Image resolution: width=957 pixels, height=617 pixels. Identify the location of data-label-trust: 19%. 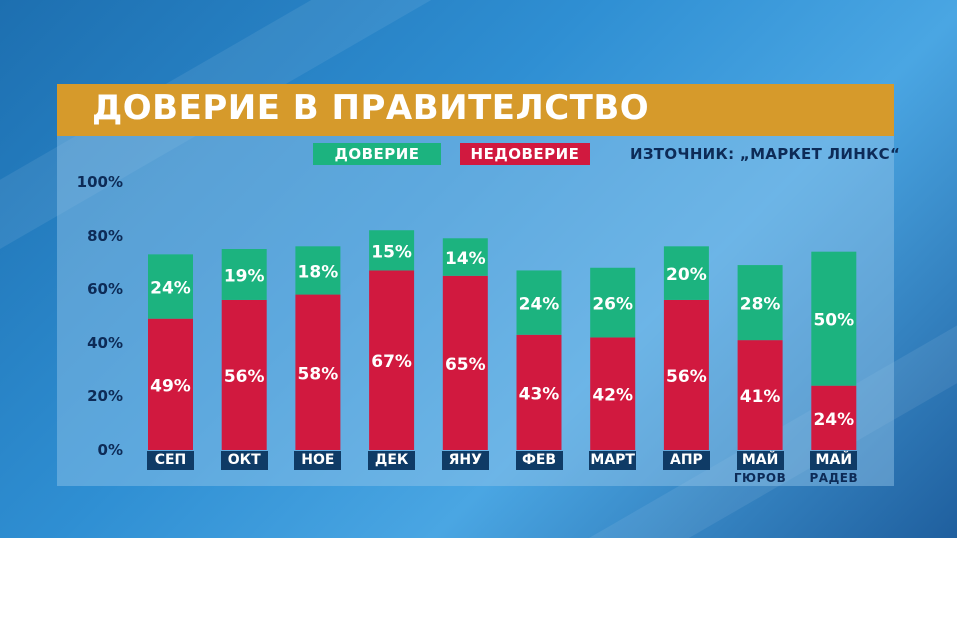
(244, 276).